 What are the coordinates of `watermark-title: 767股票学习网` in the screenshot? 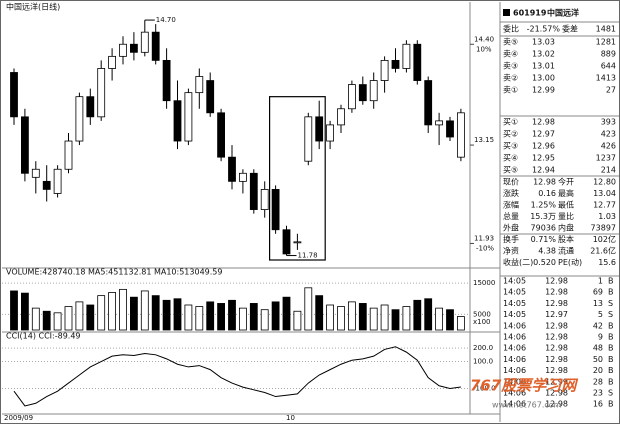 It's located at (524, 386).